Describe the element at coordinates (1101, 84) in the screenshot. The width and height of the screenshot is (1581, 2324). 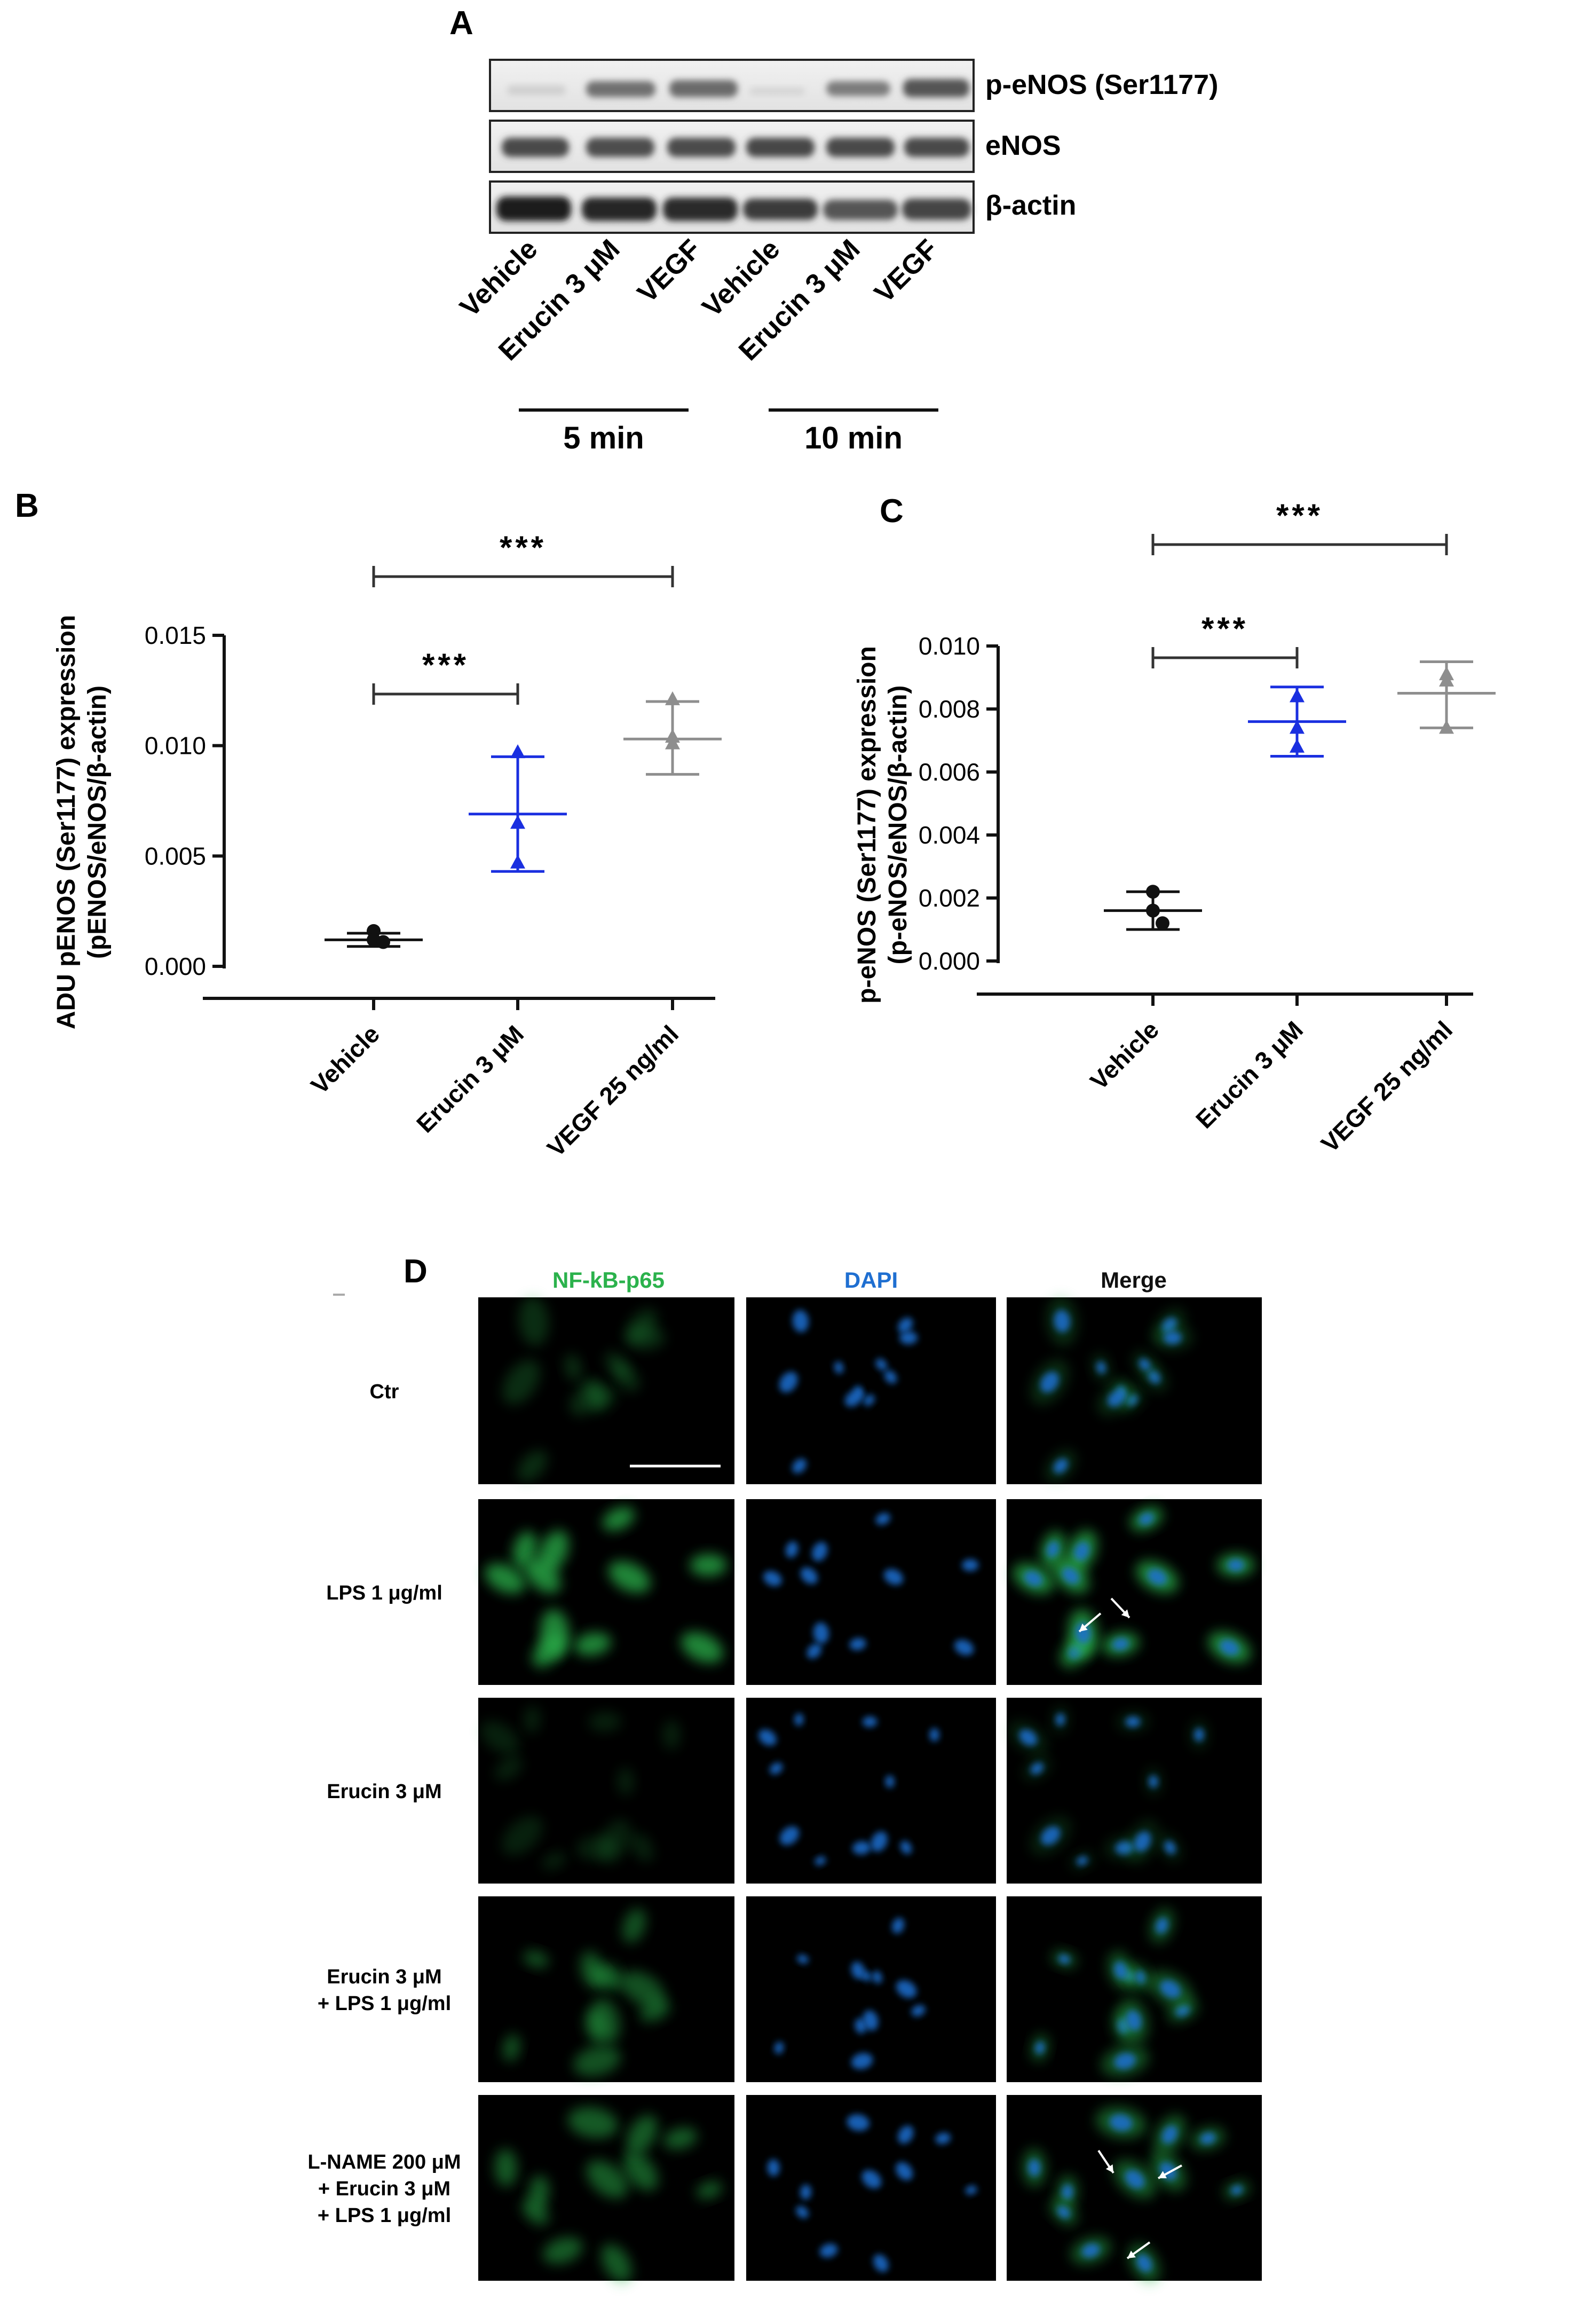
I see `band-label-p-enos: p-eNOS (Ser1177)` at that location.